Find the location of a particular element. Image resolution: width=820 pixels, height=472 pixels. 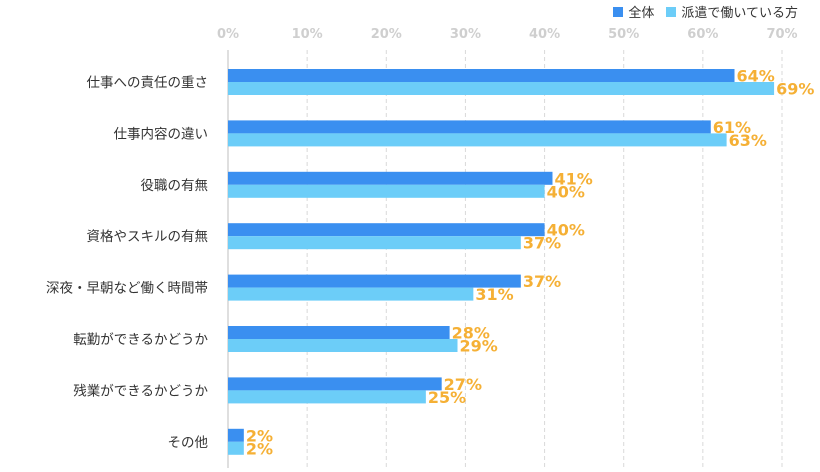

x-tick-label: 10% is located at coordinates (307, 34).